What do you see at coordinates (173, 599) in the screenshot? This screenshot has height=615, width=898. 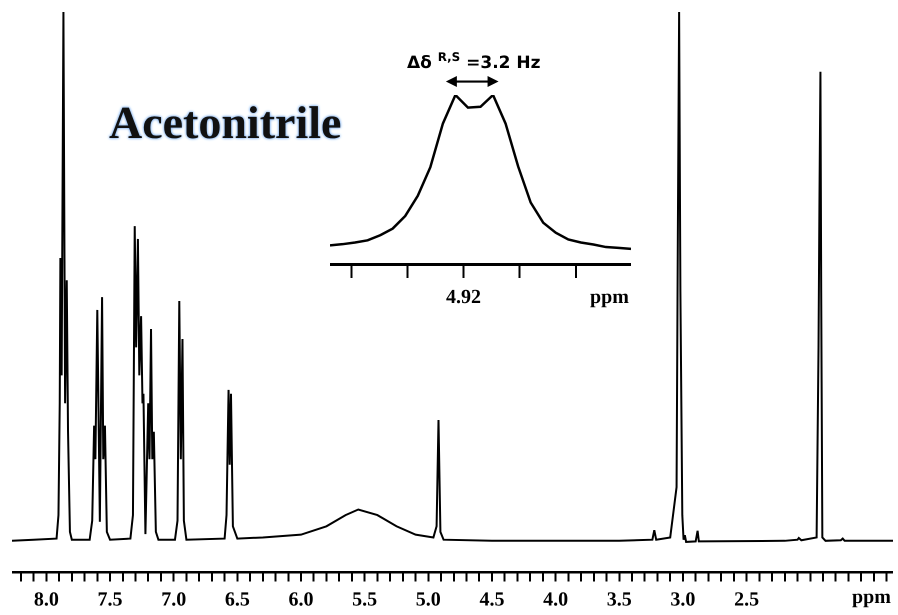 I see `x-tick-label: 7.0` at bounding box center [173, 599].